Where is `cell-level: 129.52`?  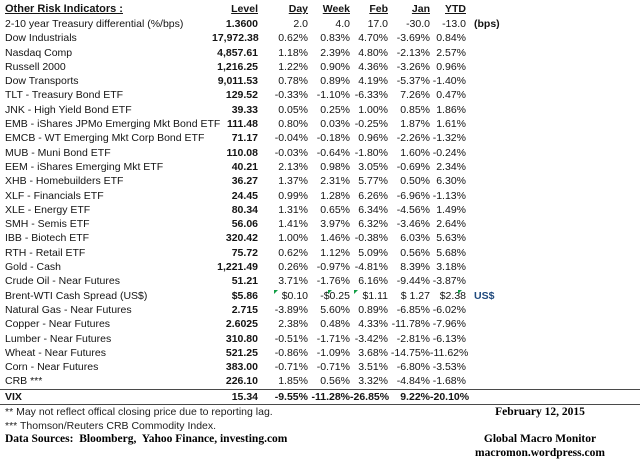 cell-level: 129.52 is located at coordinates (241, 95).